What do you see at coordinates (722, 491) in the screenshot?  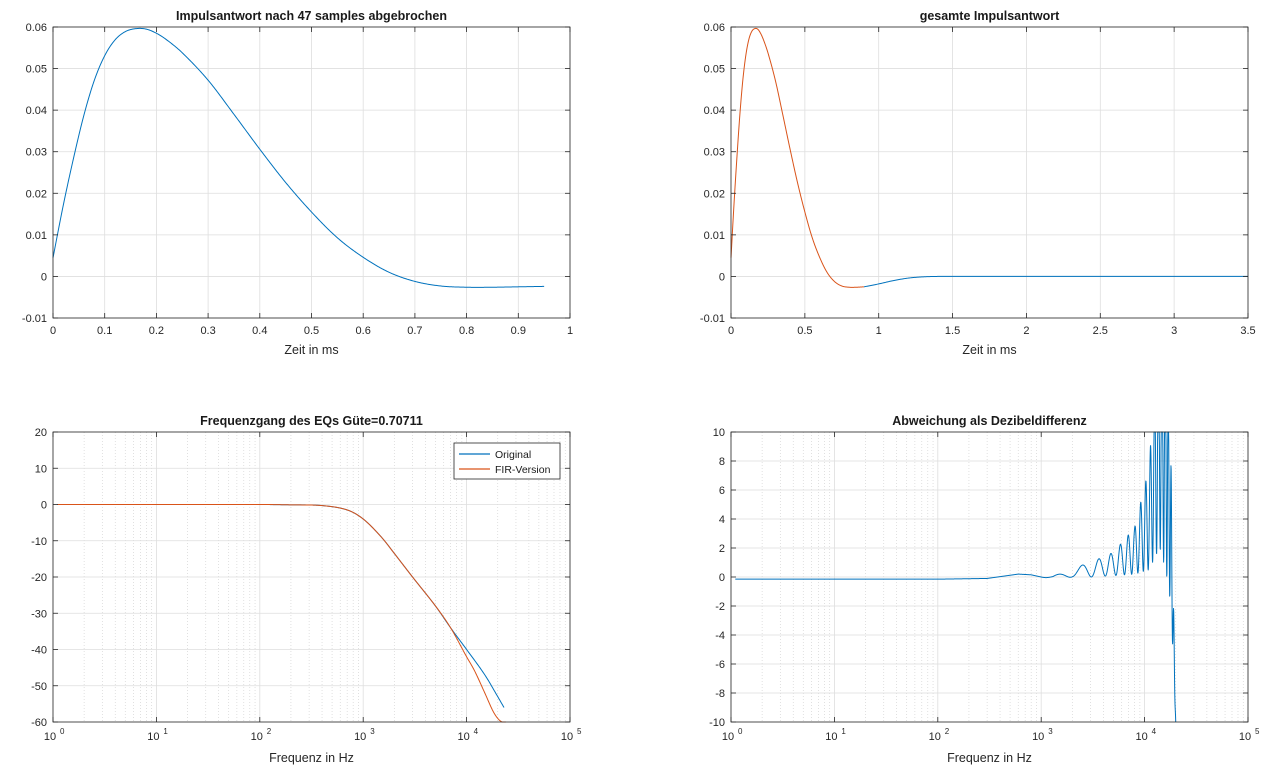 I see `y-tick-label: 6` at bounding box center [722, 491].